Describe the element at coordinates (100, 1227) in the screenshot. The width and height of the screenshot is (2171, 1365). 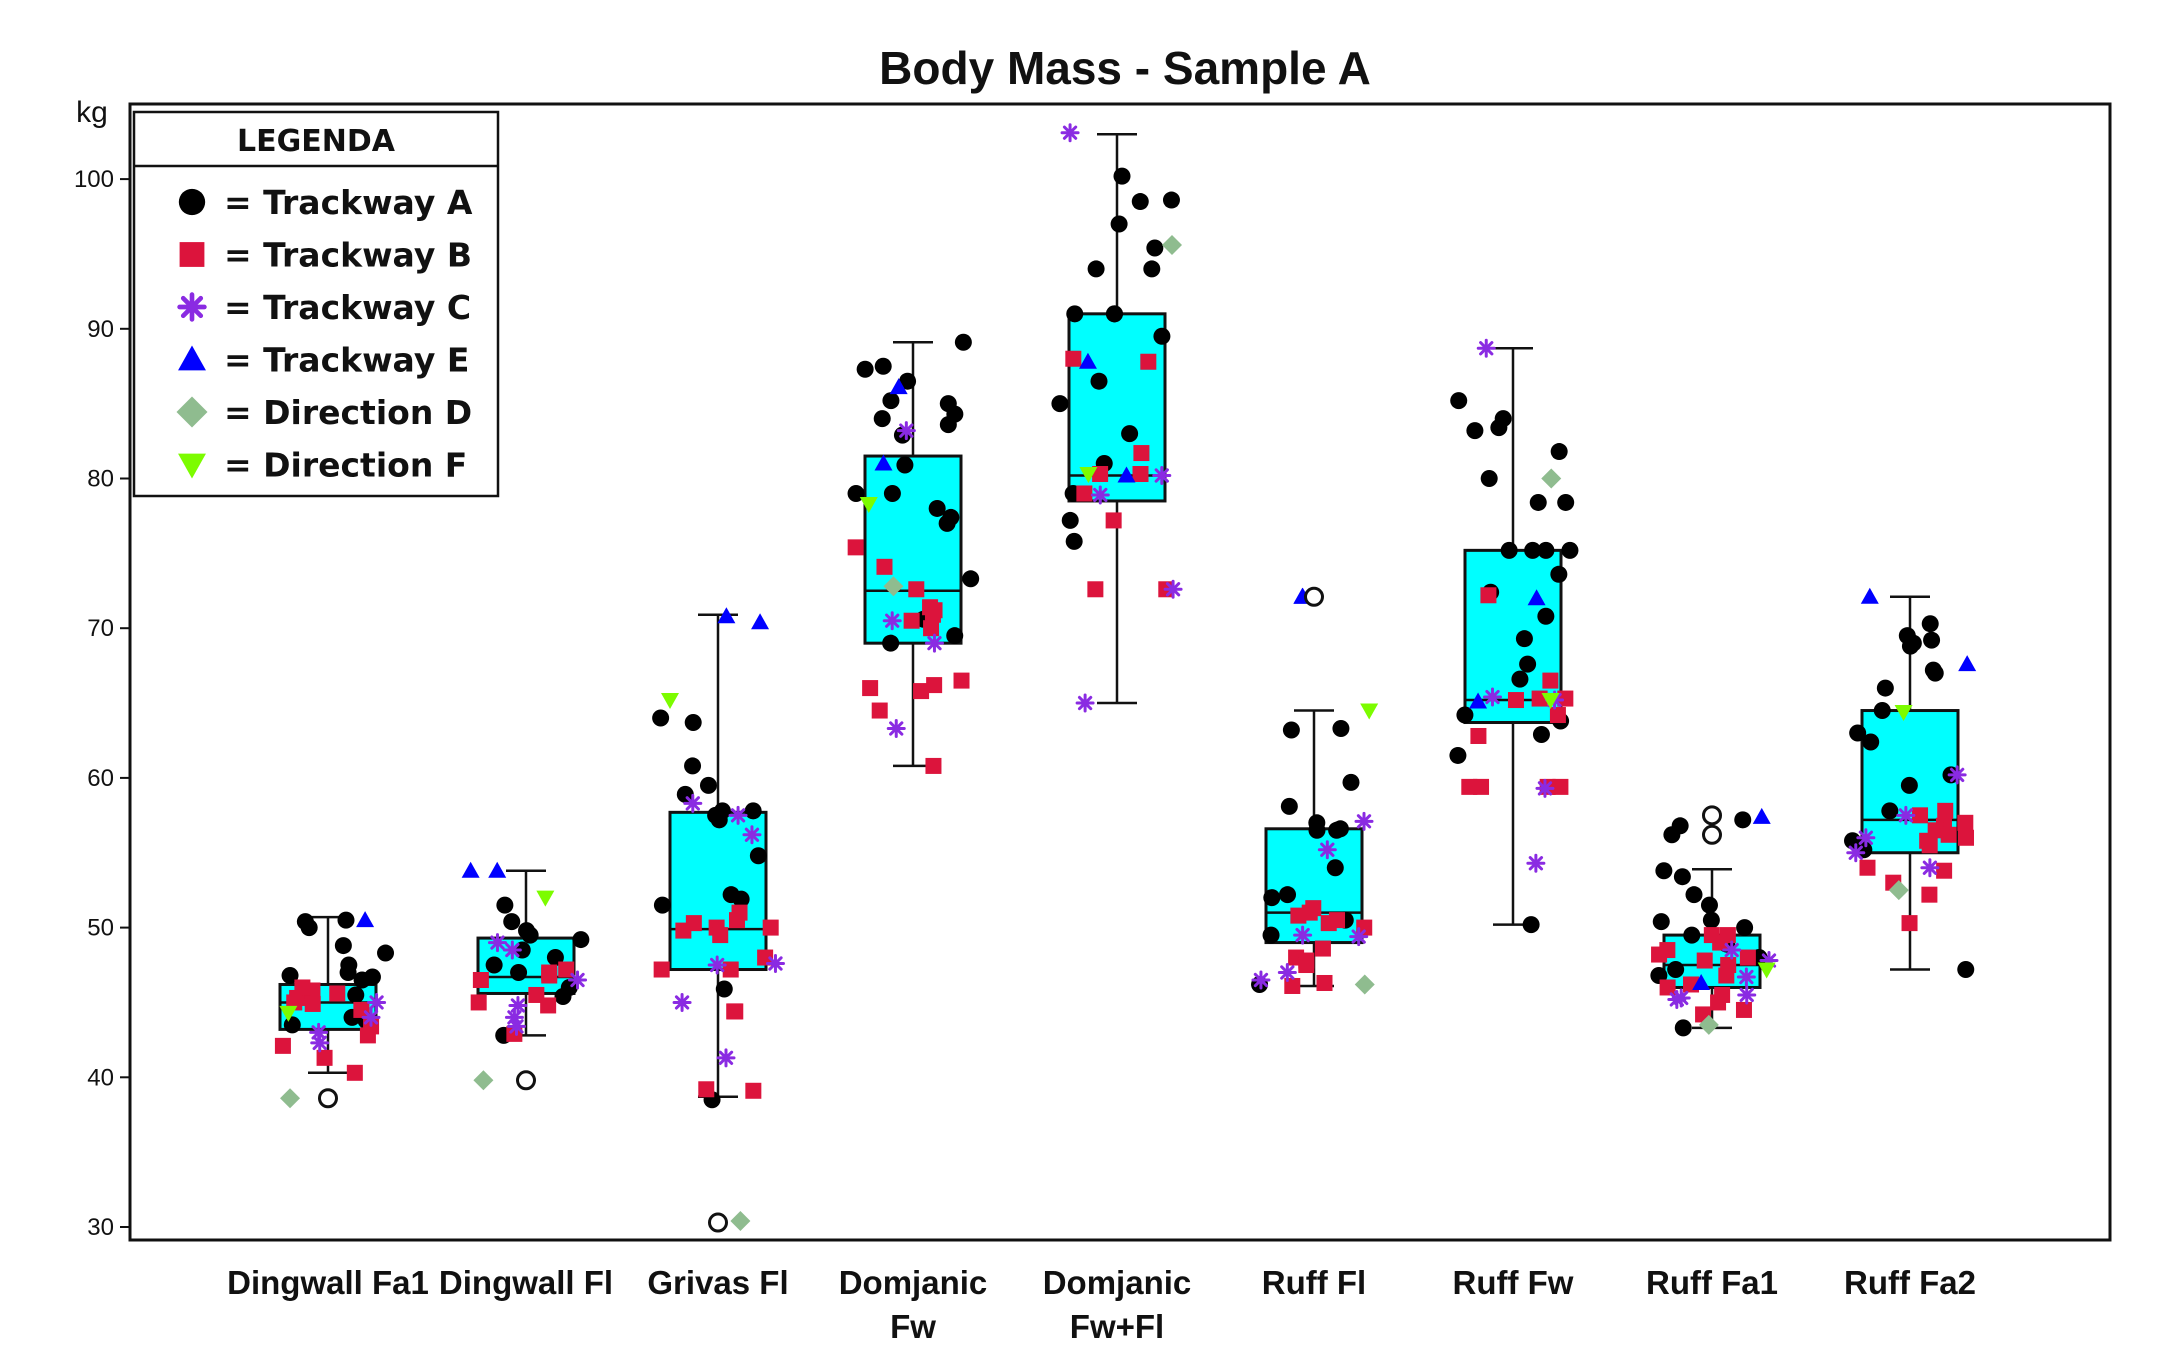
I see `y-tick-label: 30` at that location.